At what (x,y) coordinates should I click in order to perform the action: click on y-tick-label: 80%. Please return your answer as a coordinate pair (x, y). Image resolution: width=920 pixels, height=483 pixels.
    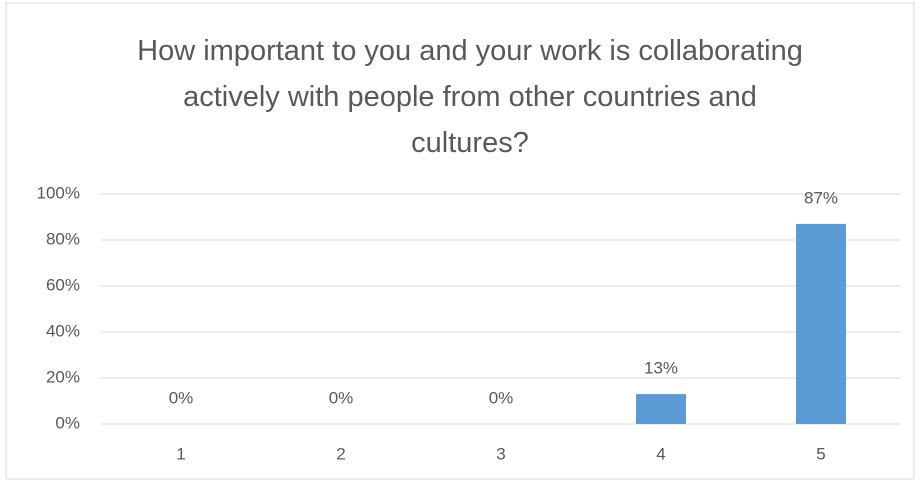
    Looking at the image, I should click on (63, 238).